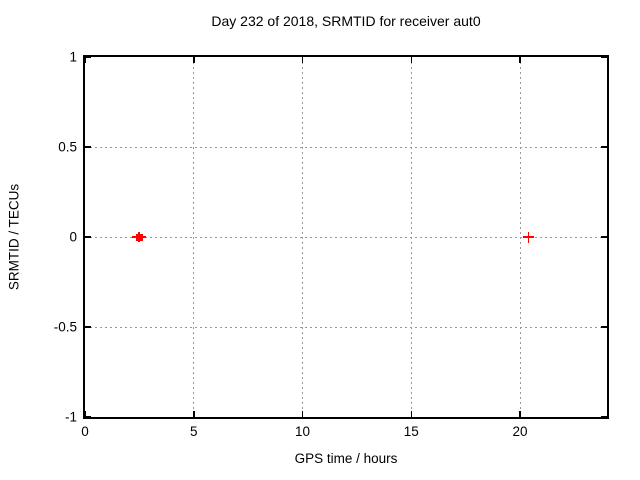  I want to click on x-tick-label: 20, so click(520, 431).